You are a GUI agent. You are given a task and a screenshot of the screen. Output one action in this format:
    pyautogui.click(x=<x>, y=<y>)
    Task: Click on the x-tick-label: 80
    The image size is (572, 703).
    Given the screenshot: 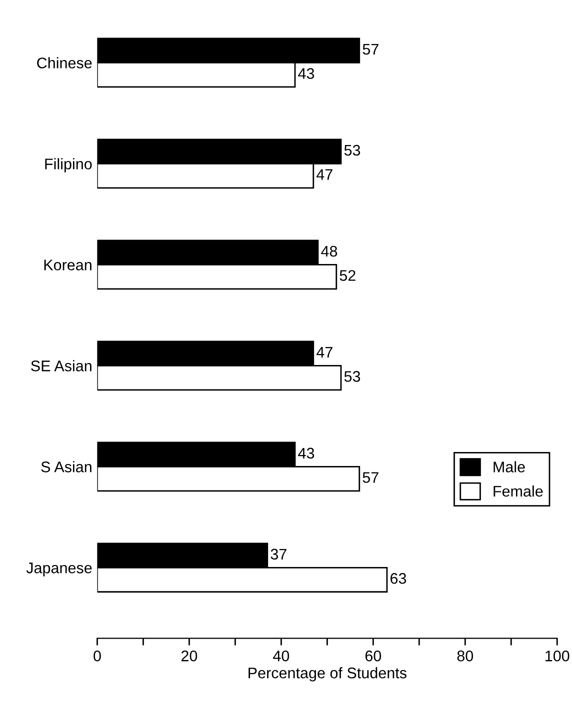 What is the action you would take?
    pyautogui.click(x=465, y=656)
    